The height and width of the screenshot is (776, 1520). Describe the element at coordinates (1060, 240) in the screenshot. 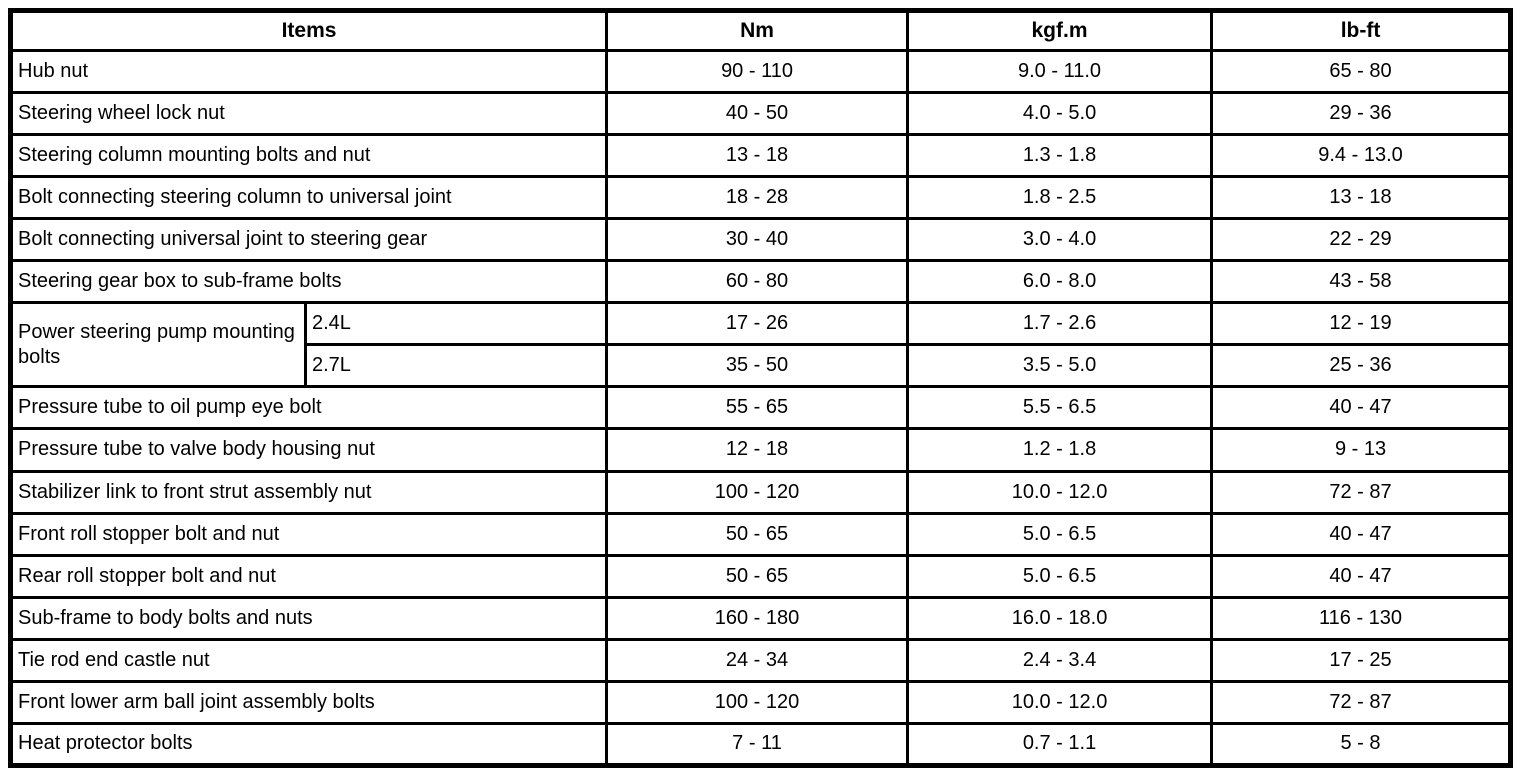

I see `kgfm-cell: 3.0 - 4.0` at that location.